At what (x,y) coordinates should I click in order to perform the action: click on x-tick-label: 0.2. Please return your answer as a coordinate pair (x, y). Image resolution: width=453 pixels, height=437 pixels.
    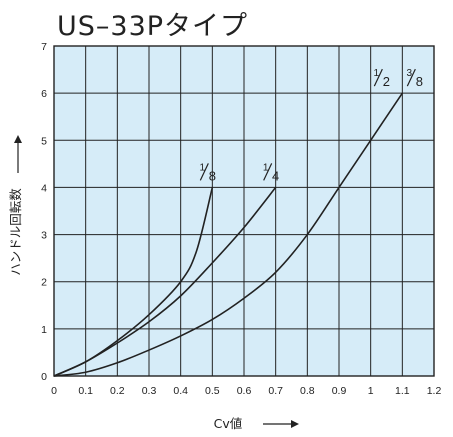
    Looking at the image, I should click on (117, 391).